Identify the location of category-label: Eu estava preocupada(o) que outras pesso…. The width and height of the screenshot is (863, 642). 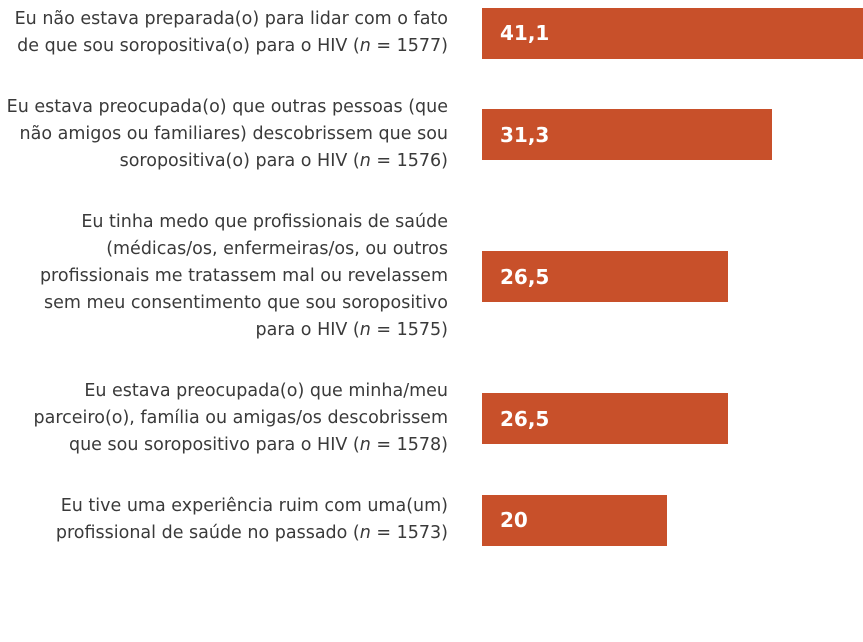
(227, 134).